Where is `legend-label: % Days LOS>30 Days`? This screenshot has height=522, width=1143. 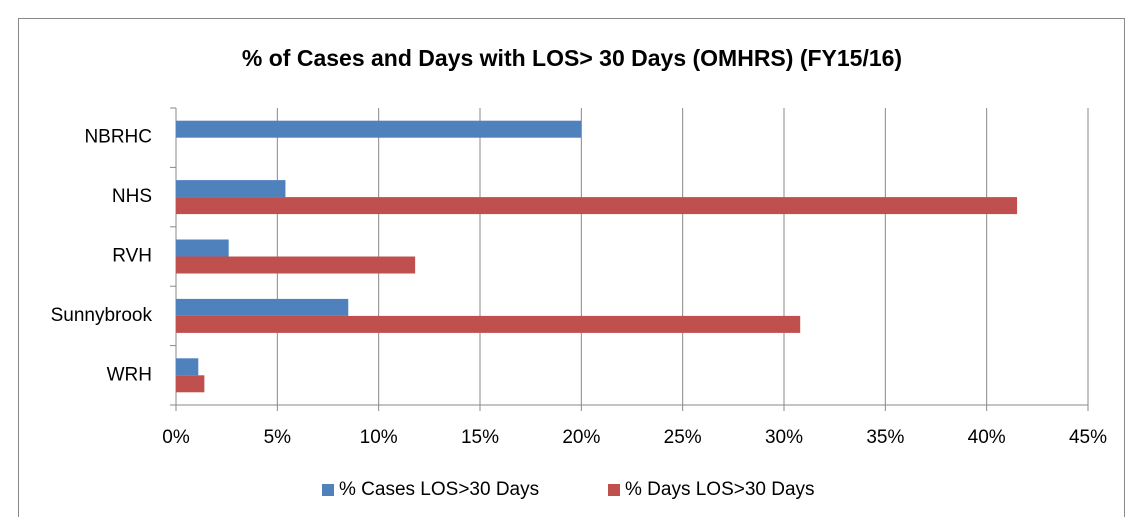
legend-label: % Days LOS>30 Days is located at coordinates (720, 489).